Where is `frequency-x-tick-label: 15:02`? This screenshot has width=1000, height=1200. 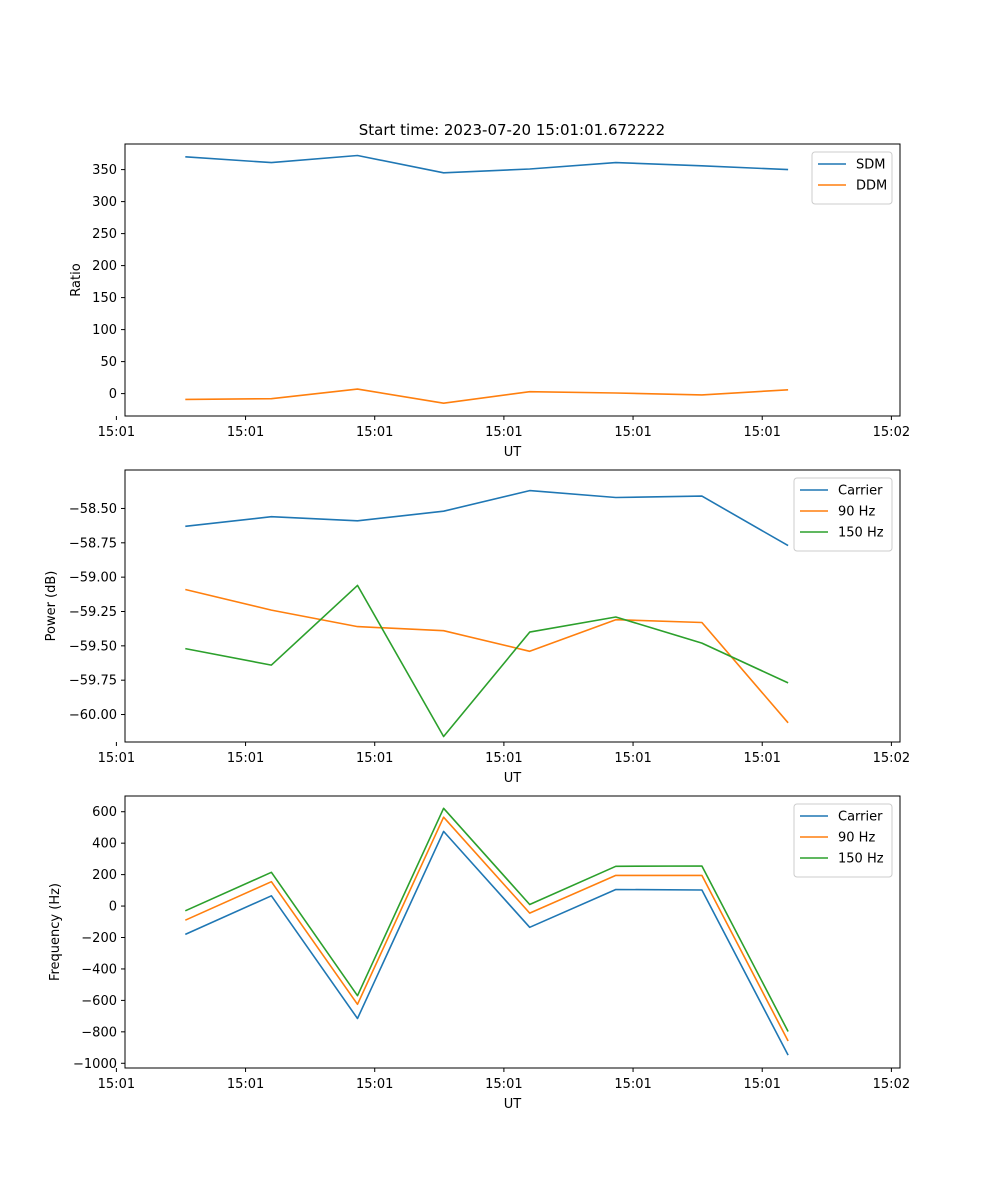 frequency-x-tick-label: 15:02 is located at coordinates (891, 1084).